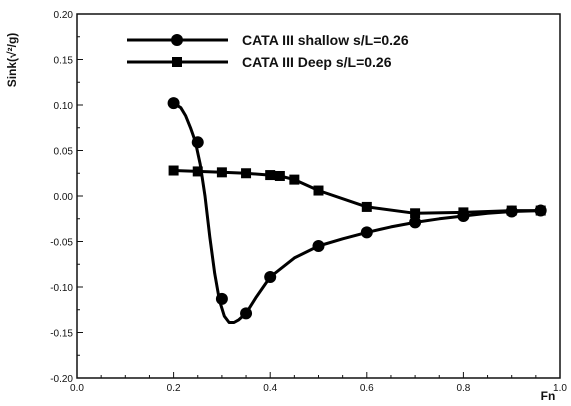 Image resolution: width=571 pixels, height=406 pixels. Describe the element at coordinates (174, 388) in the screenshot. I see `x-tick-label: 0.2` at that location.